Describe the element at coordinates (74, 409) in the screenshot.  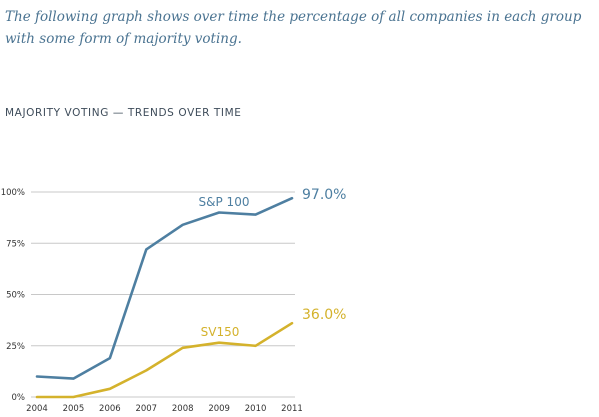
I see `x-tick-label: 2005` at that location.